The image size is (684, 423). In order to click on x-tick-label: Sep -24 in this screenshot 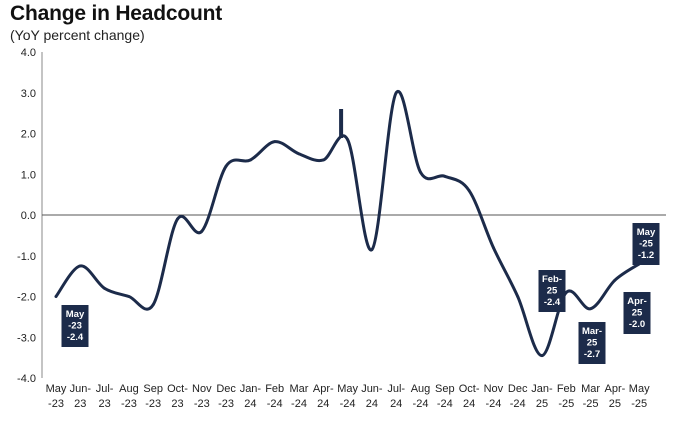, I will do `click(445, 396)`.